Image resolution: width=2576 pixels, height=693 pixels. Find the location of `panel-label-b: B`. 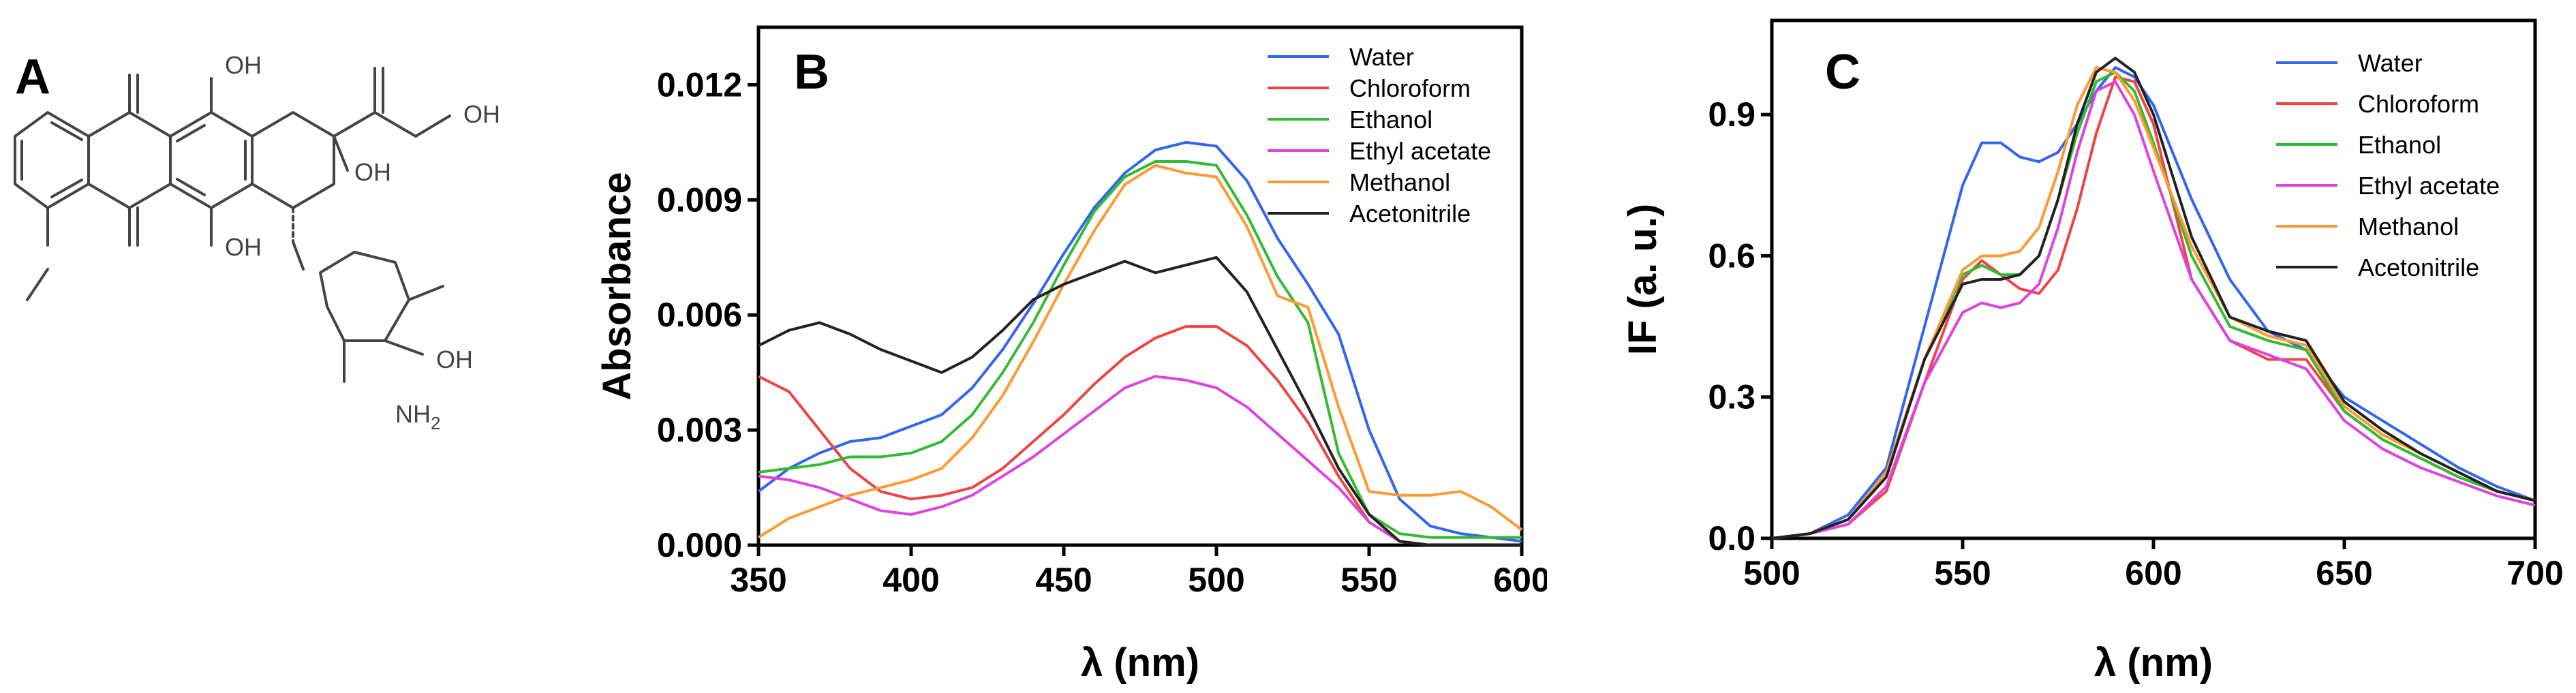

panel-label-b: B is located at coordinates (812, 72).